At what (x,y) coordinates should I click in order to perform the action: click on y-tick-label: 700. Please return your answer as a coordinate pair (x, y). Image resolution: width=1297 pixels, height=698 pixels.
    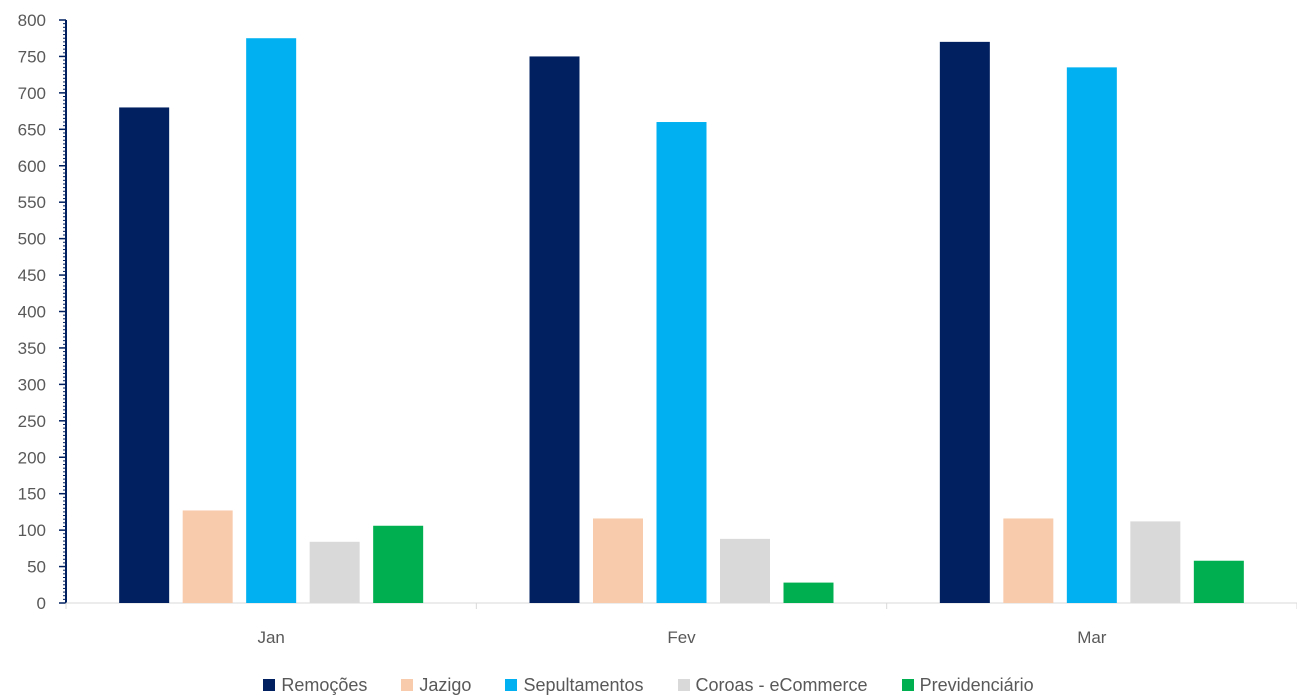
    Looking at the image, I should click on (32, 93).